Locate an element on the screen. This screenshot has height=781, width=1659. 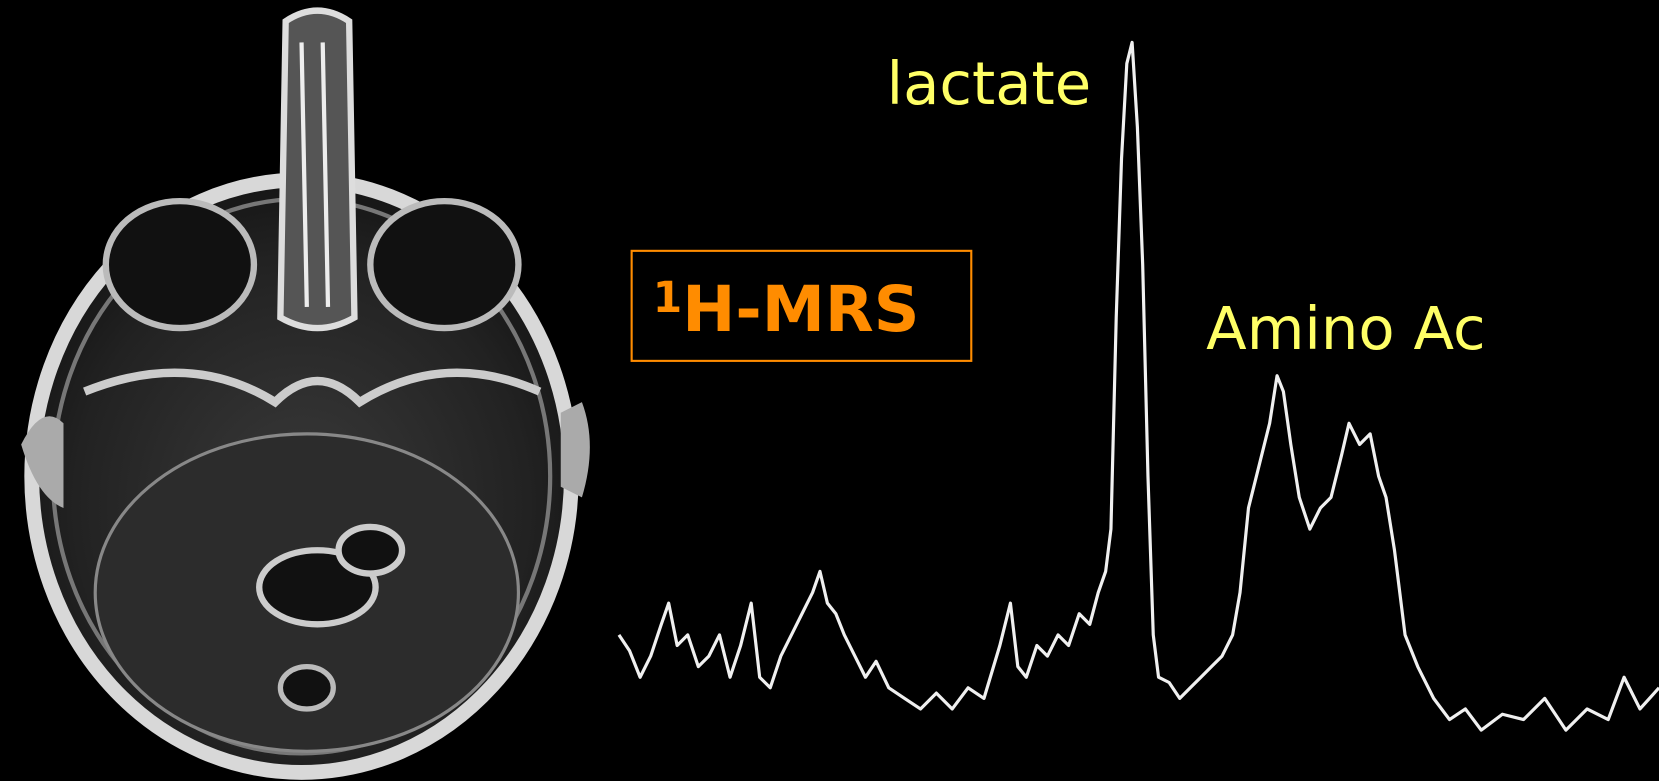
method-label: 1H-MRS is located at coordinates (786, 309).